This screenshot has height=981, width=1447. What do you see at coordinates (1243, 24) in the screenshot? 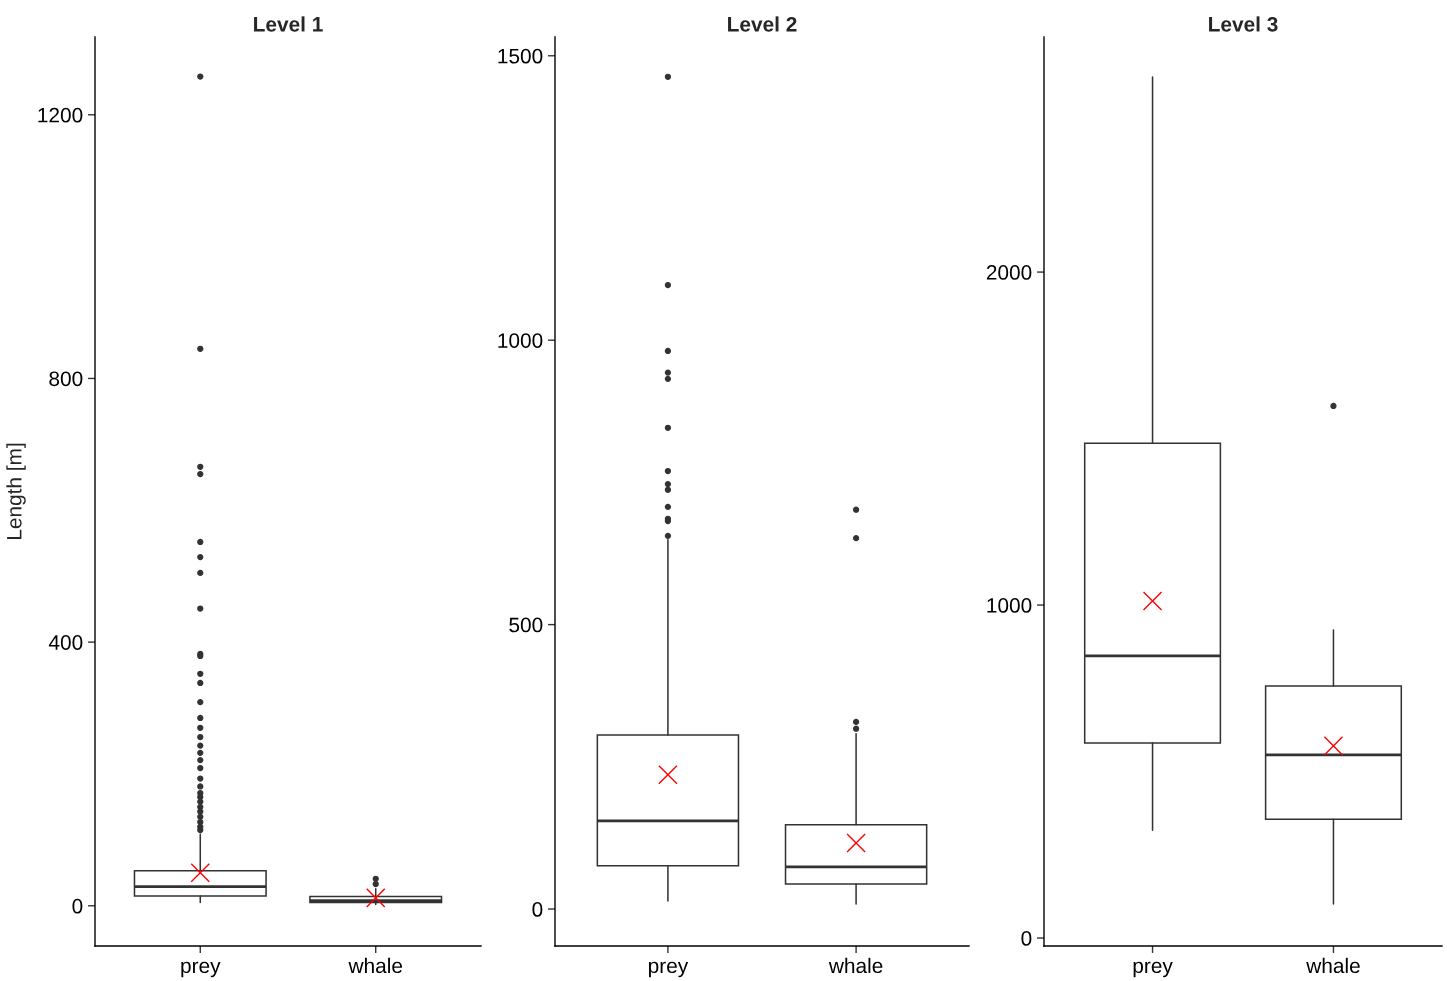
I see `chart-title: Level 3` at bounding box center [1243, 24].